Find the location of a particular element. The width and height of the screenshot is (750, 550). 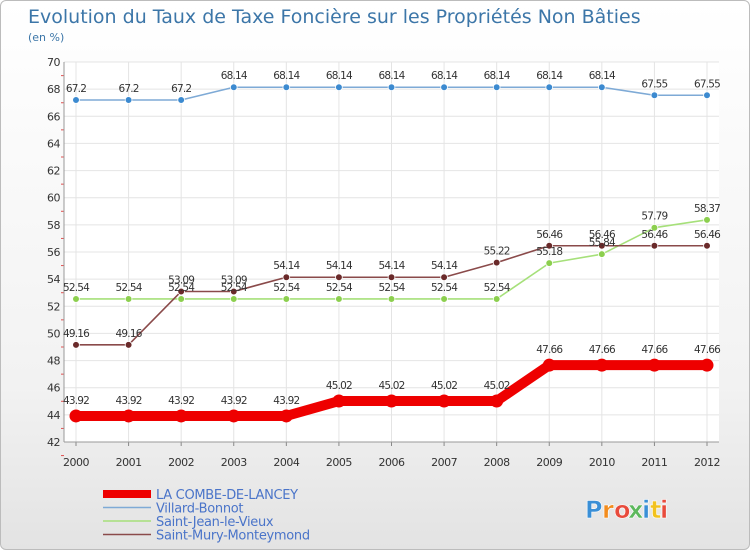

legend-label: LA COMBE-DE-LANCEY is located at coordinates (227, 495).